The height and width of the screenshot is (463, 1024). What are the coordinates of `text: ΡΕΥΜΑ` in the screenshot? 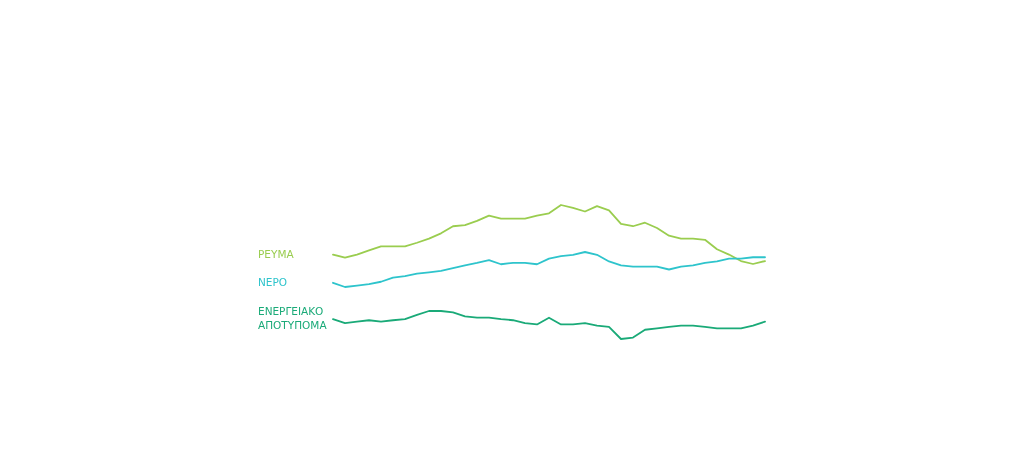 It's located at (276, 253).